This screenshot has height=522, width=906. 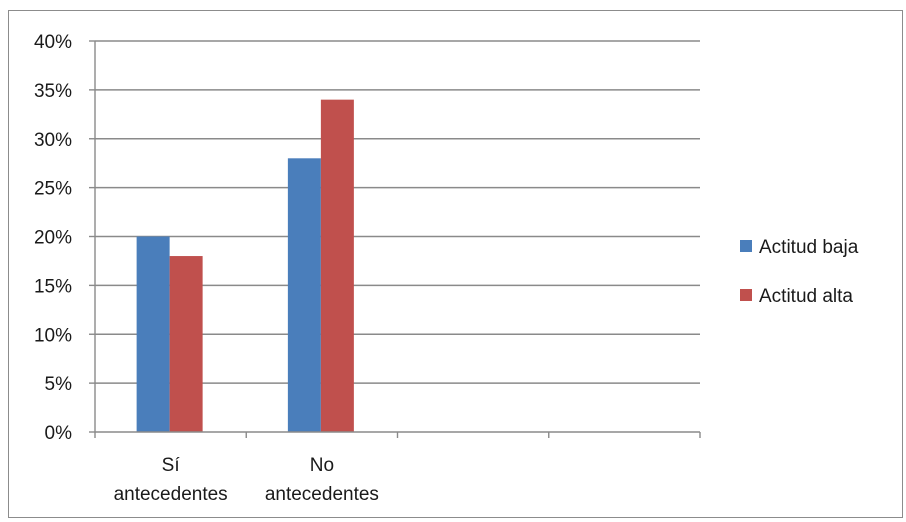 I want to click on y-tick-label: 20%, so click(x=53, y=238).